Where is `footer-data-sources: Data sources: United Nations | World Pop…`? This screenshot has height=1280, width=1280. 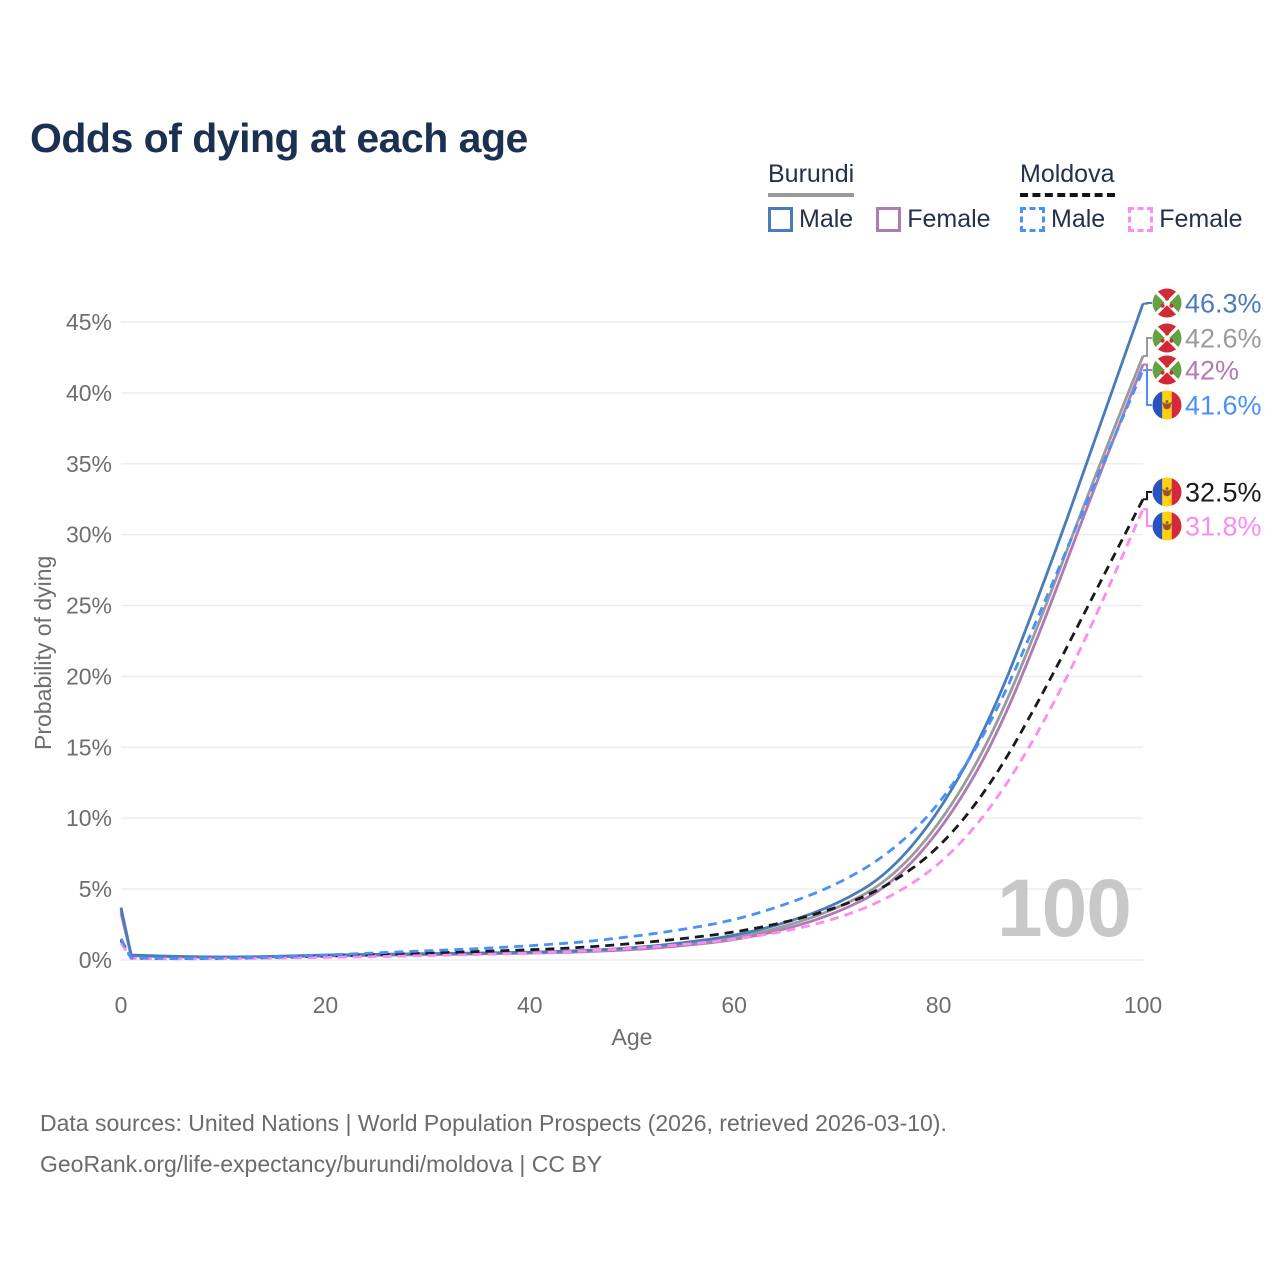
footer-data-sources: Data sources: United Nations | World Pop… is located at coordinates (493, 1123).